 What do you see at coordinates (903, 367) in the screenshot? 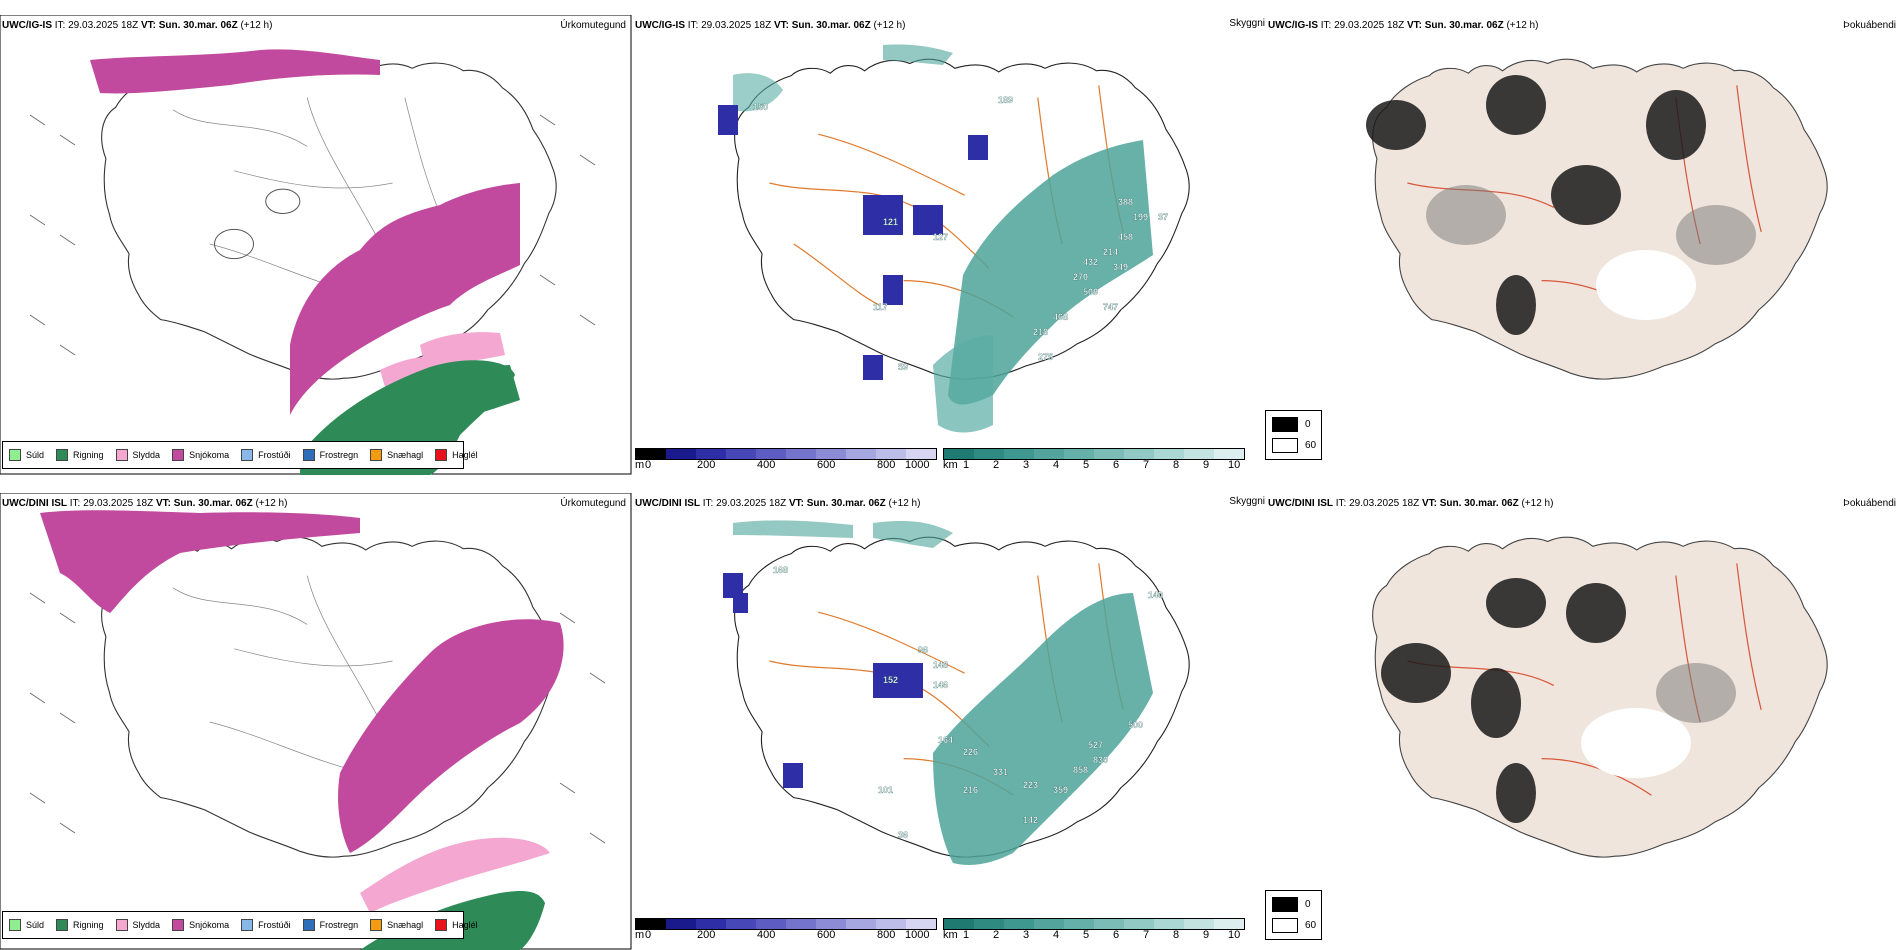
I see `cloud-height-label: 59` at bounding box center [903, 367].